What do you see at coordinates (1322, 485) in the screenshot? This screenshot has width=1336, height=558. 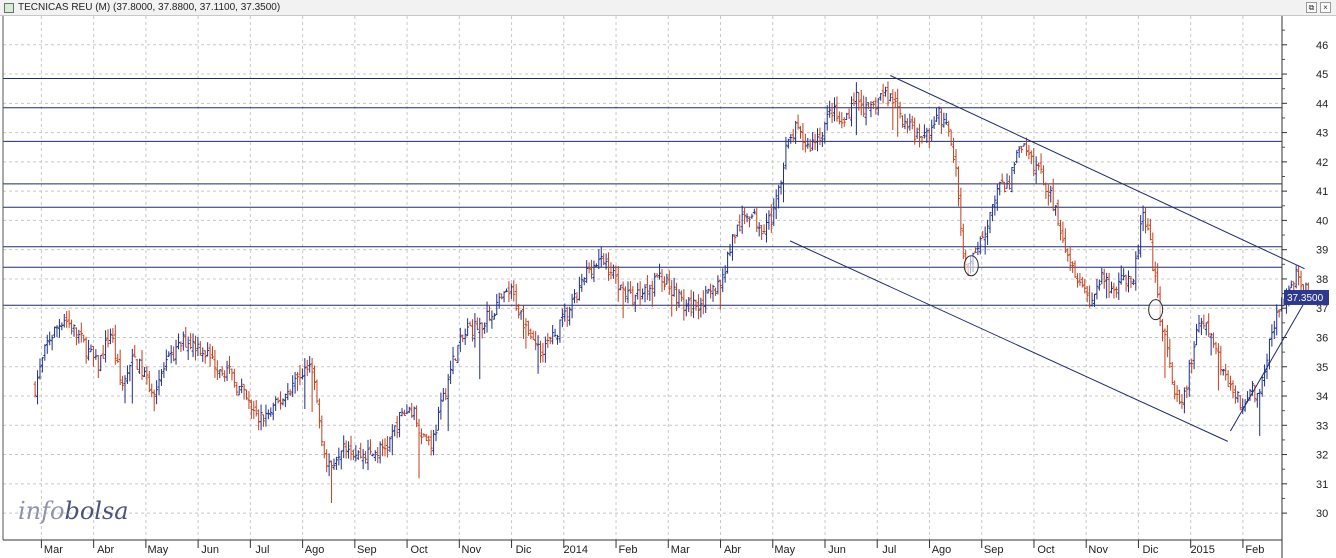 I see `y-tick-label: 31` at bounding box center [1322, 485].